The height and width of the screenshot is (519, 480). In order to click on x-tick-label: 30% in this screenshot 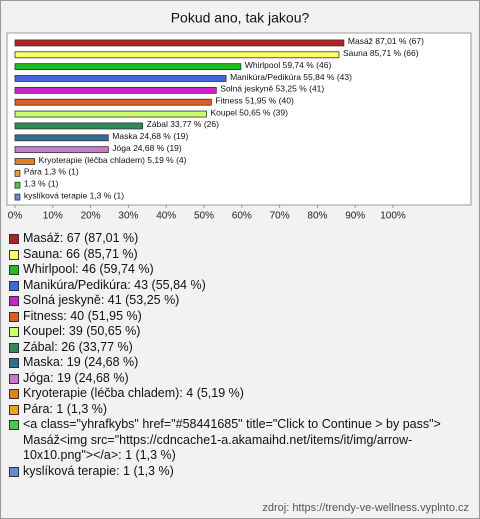, I will do `click(128, 216)`.